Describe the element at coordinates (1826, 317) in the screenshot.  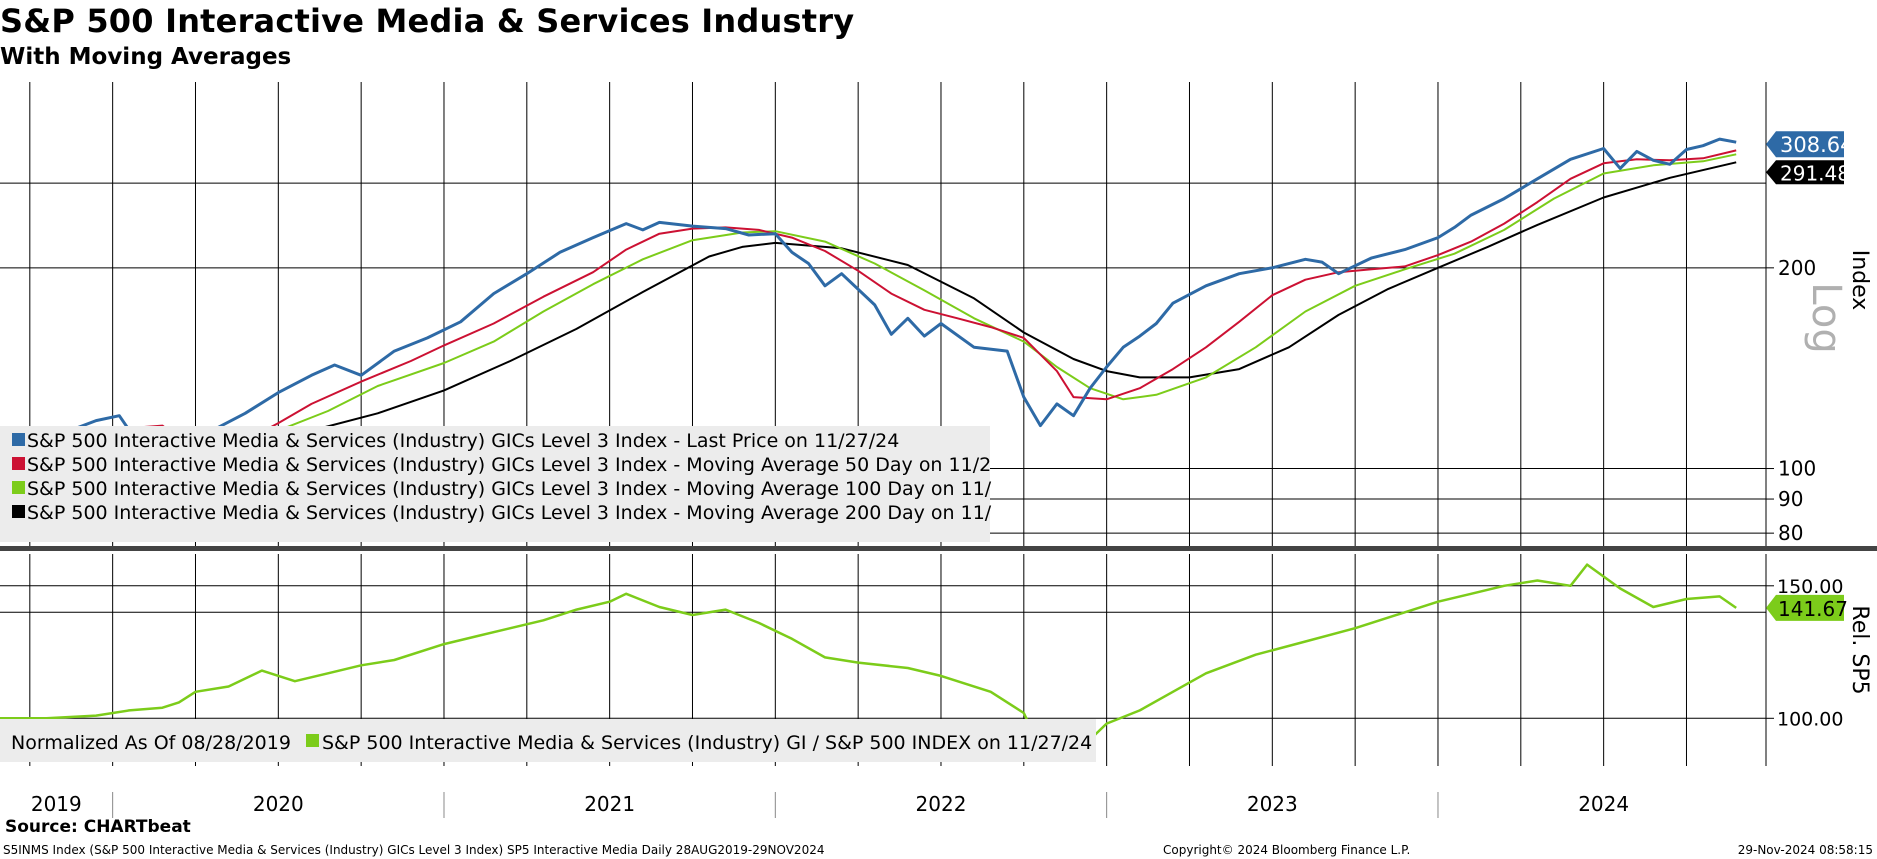
I see `scale-label: Log` at that location.